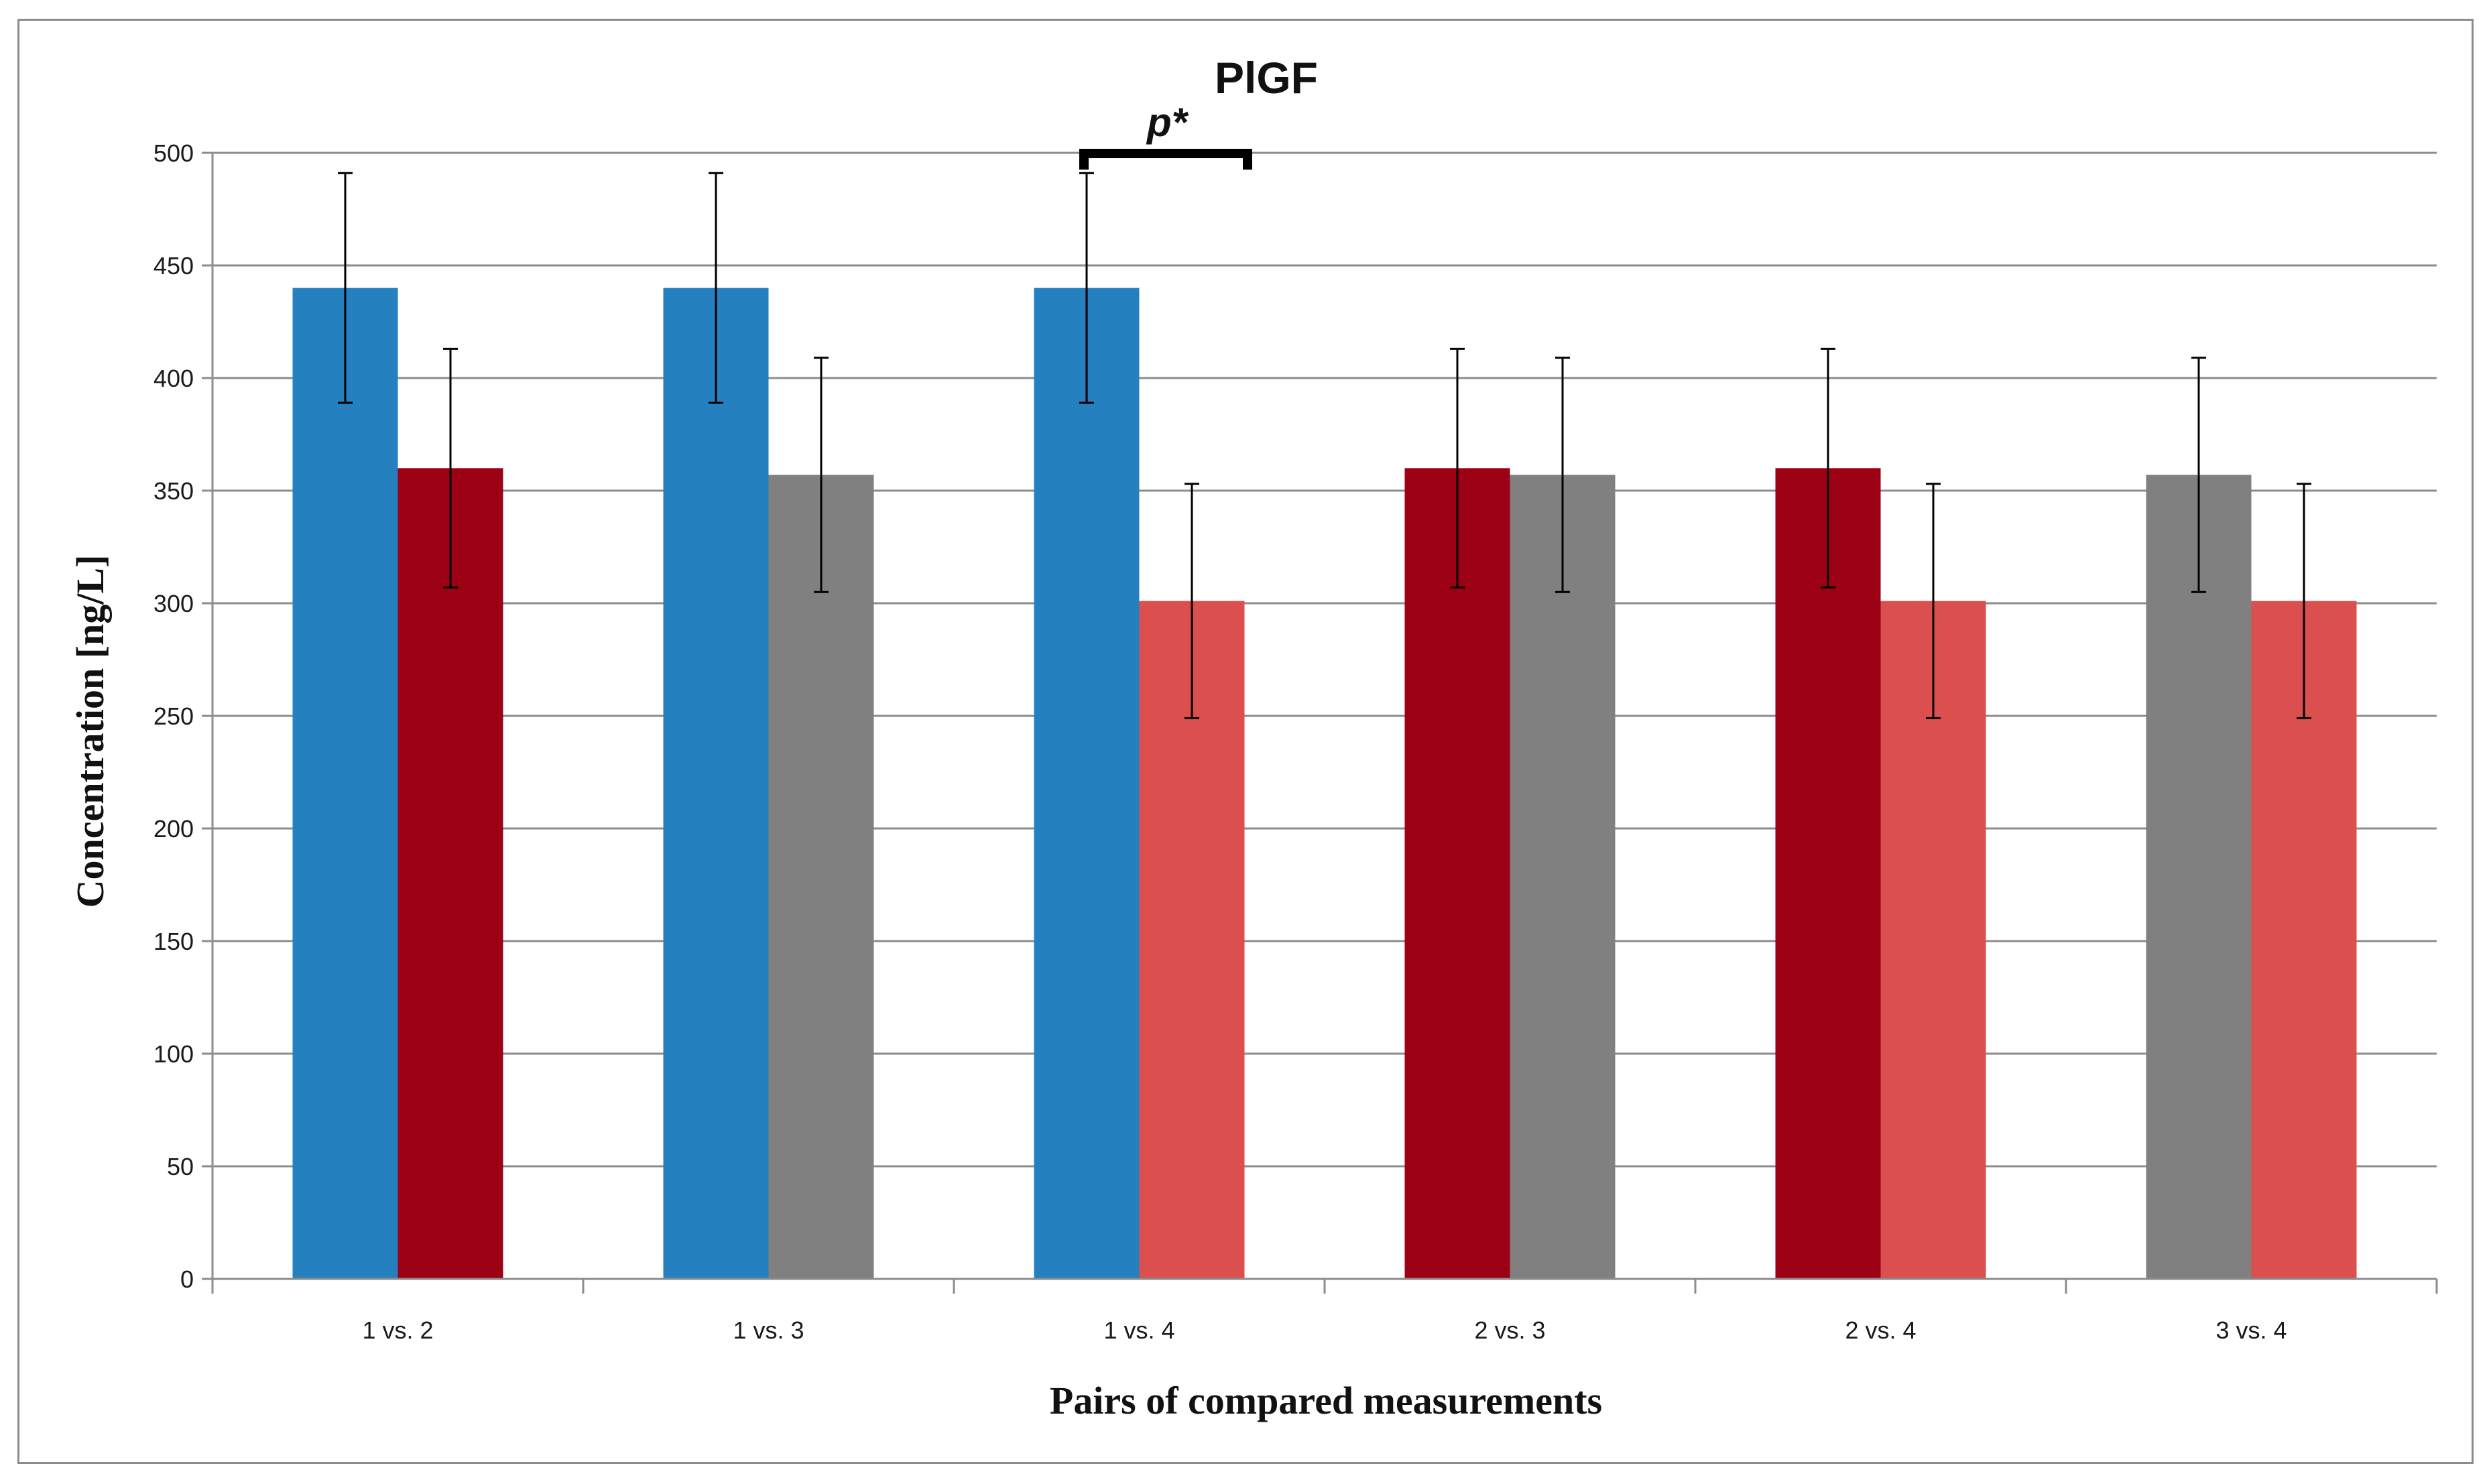 This screenshot has width=2491, height=1484. I want to click on x-tick-label: 2 vs. 3, so click(1509, 1330).